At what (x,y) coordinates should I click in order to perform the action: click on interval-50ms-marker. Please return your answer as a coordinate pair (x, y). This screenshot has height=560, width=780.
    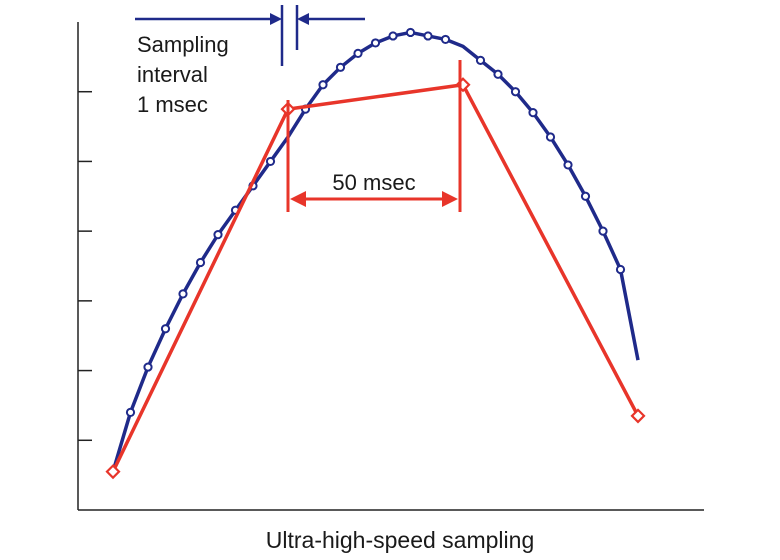
    Looking at the image, I should click on (374, 136).